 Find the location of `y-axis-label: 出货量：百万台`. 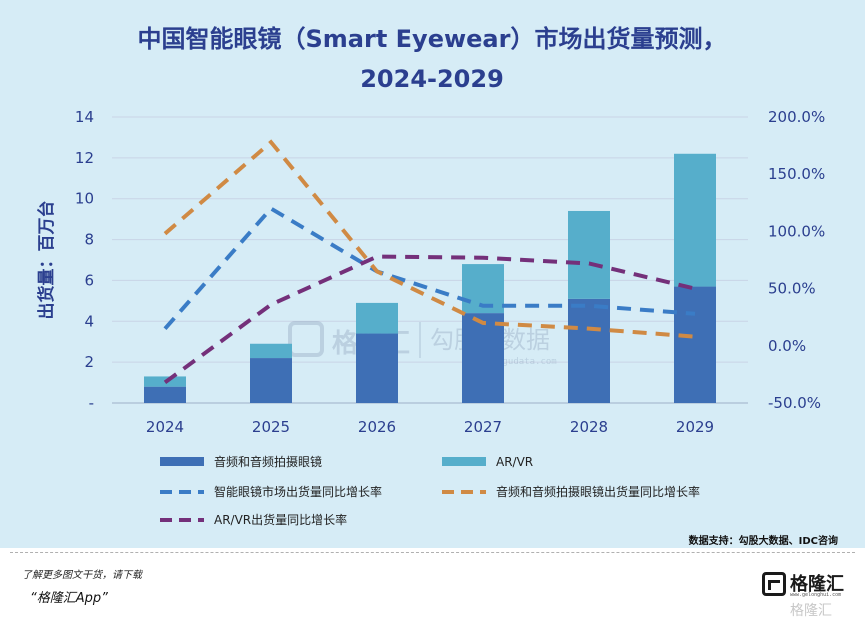

y-axis-label: 出货量：百万台 is located at coordinates (46, 260).